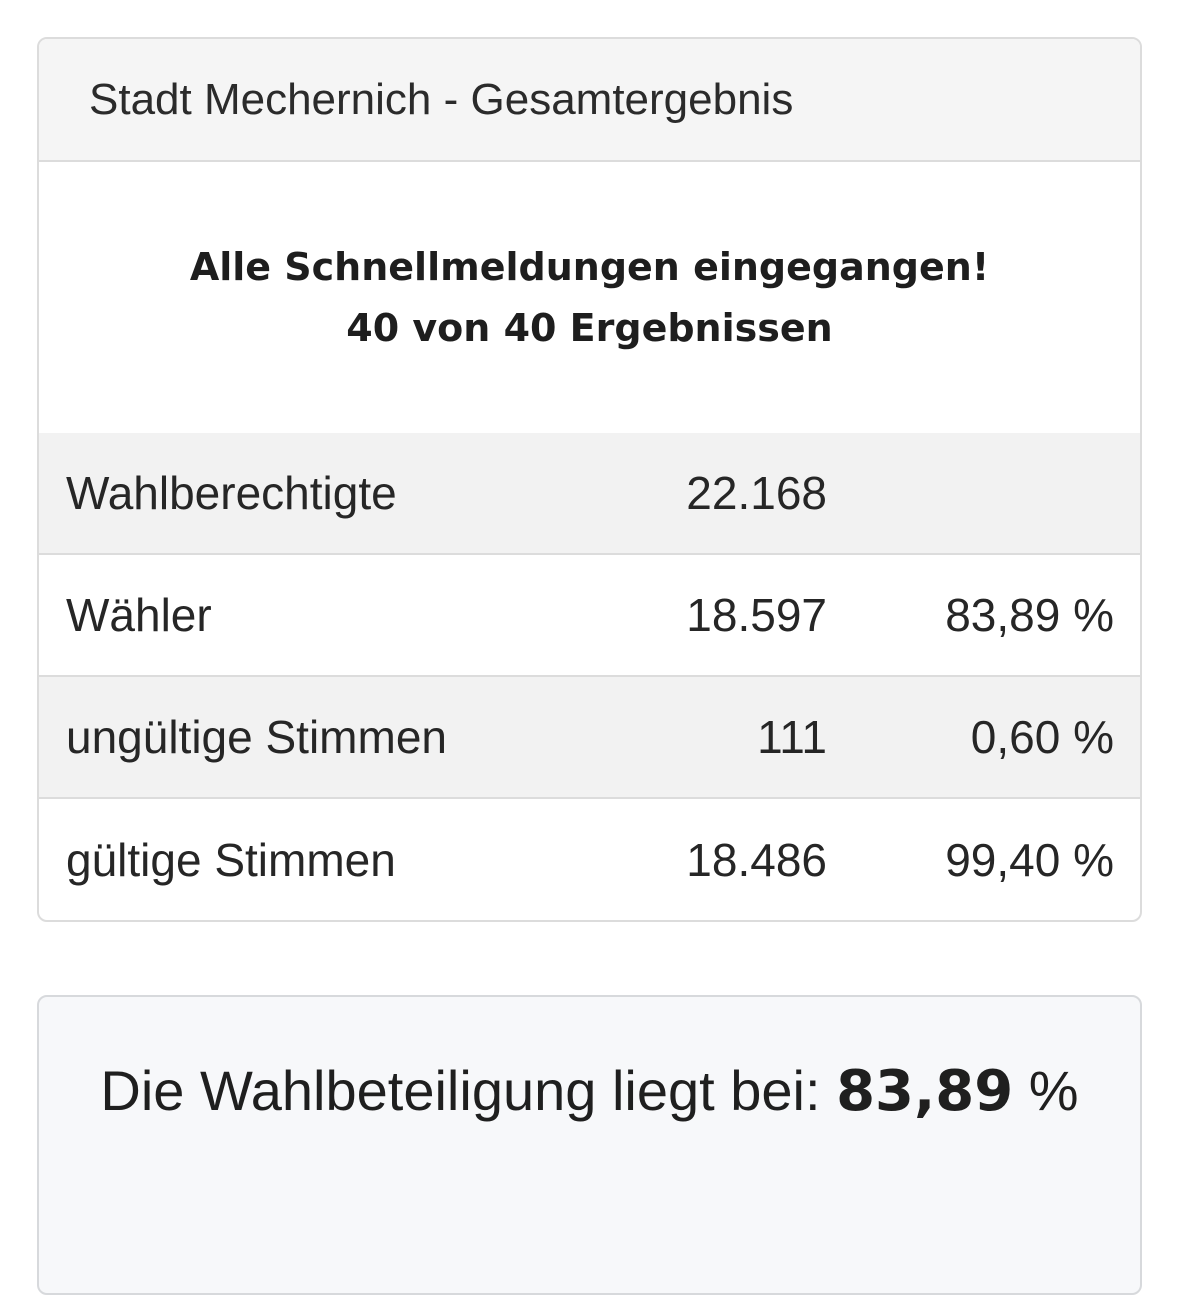 This screenshot has height=1295, width=1179. What do you see at coordinates (139, 615) in the screenshot?
I see `row-label: Wähler` at bounding box center [139, 615].